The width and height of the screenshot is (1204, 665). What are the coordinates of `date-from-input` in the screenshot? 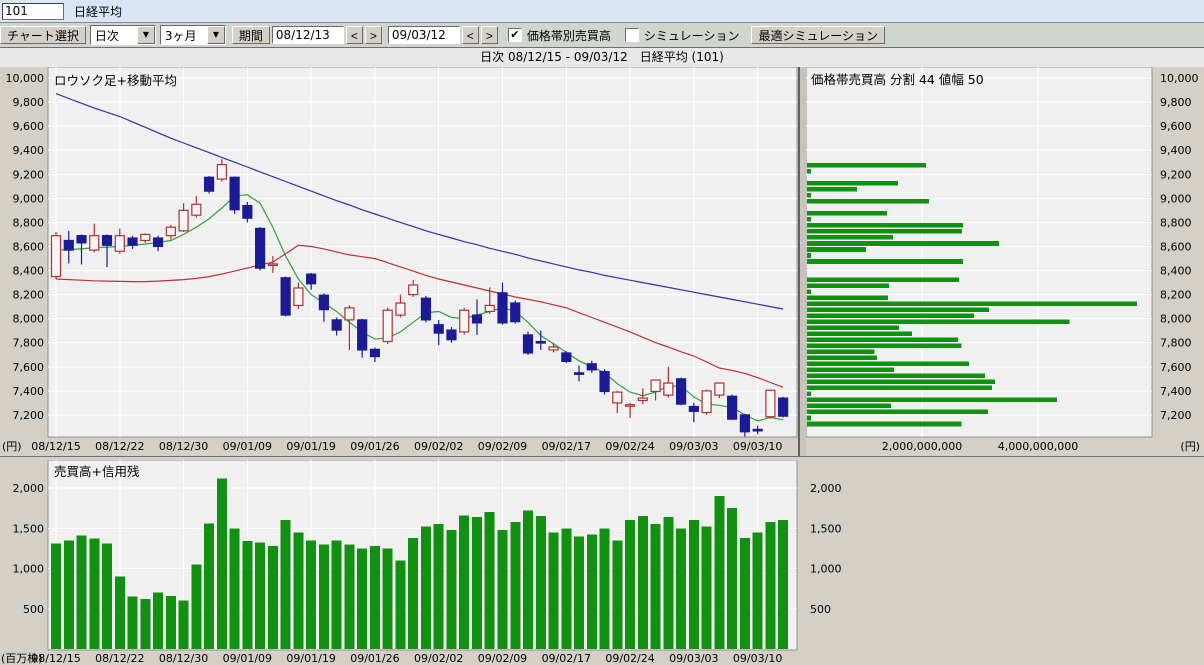 It's located at (307, 35).